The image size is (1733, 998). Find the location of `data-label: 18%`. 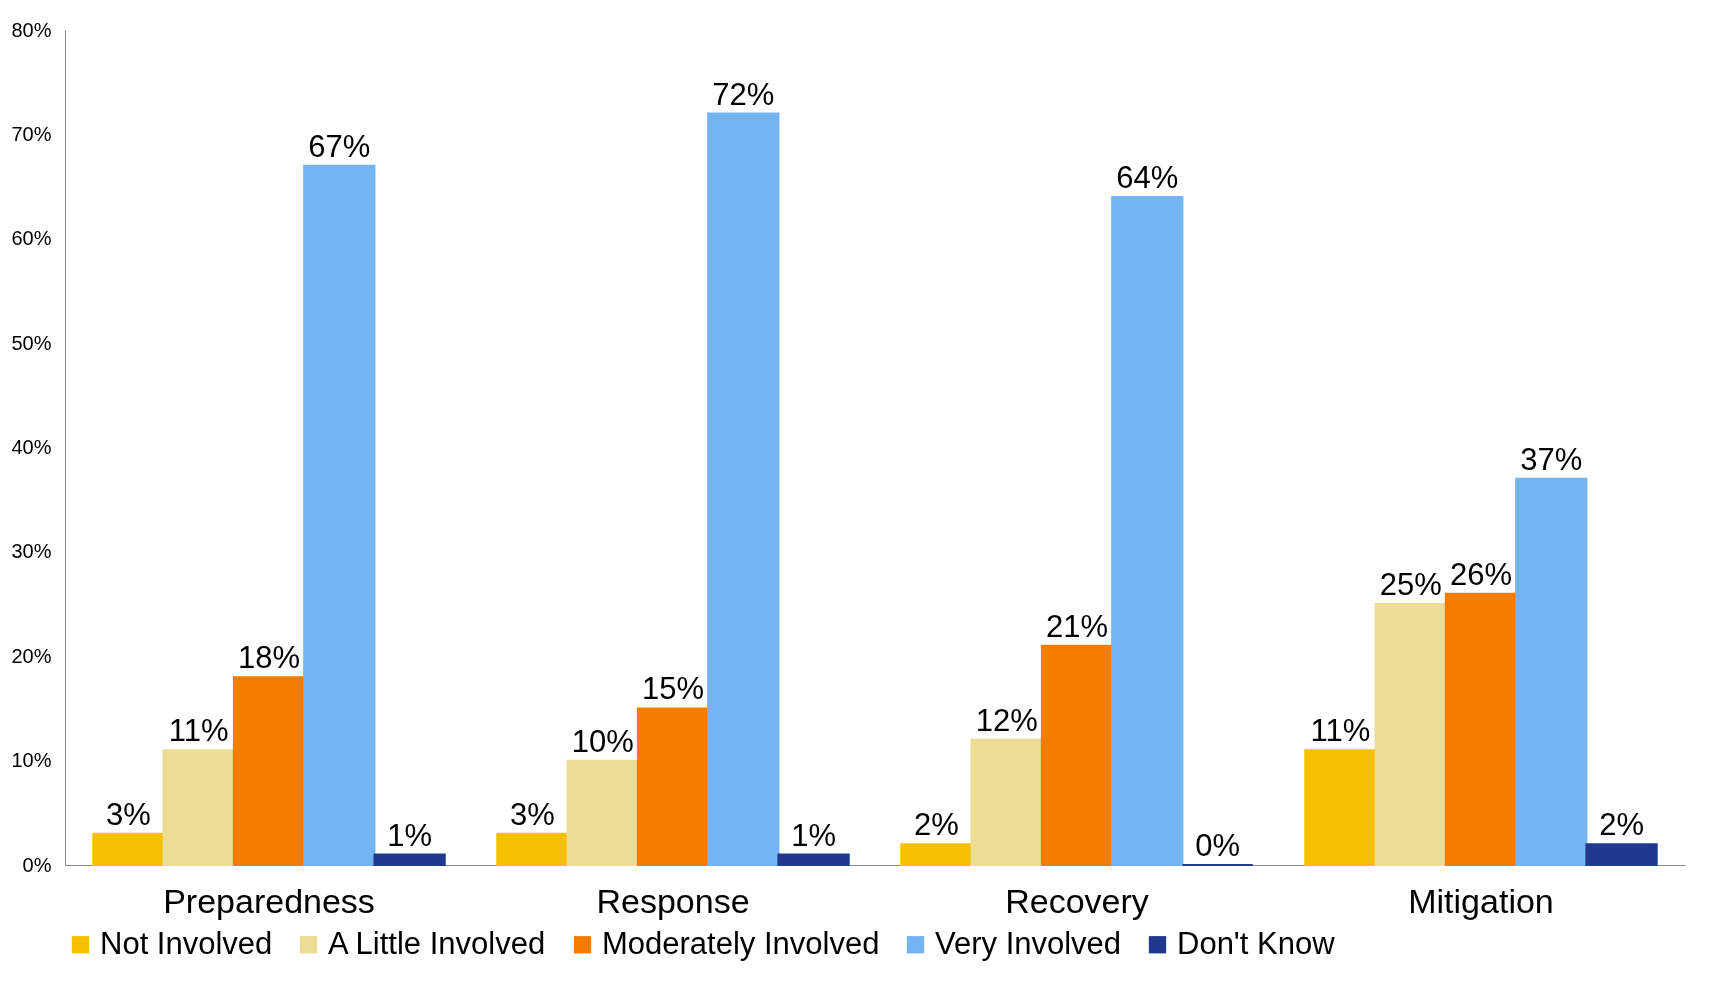

data-label: 18% is located at coordinates (269, 658).